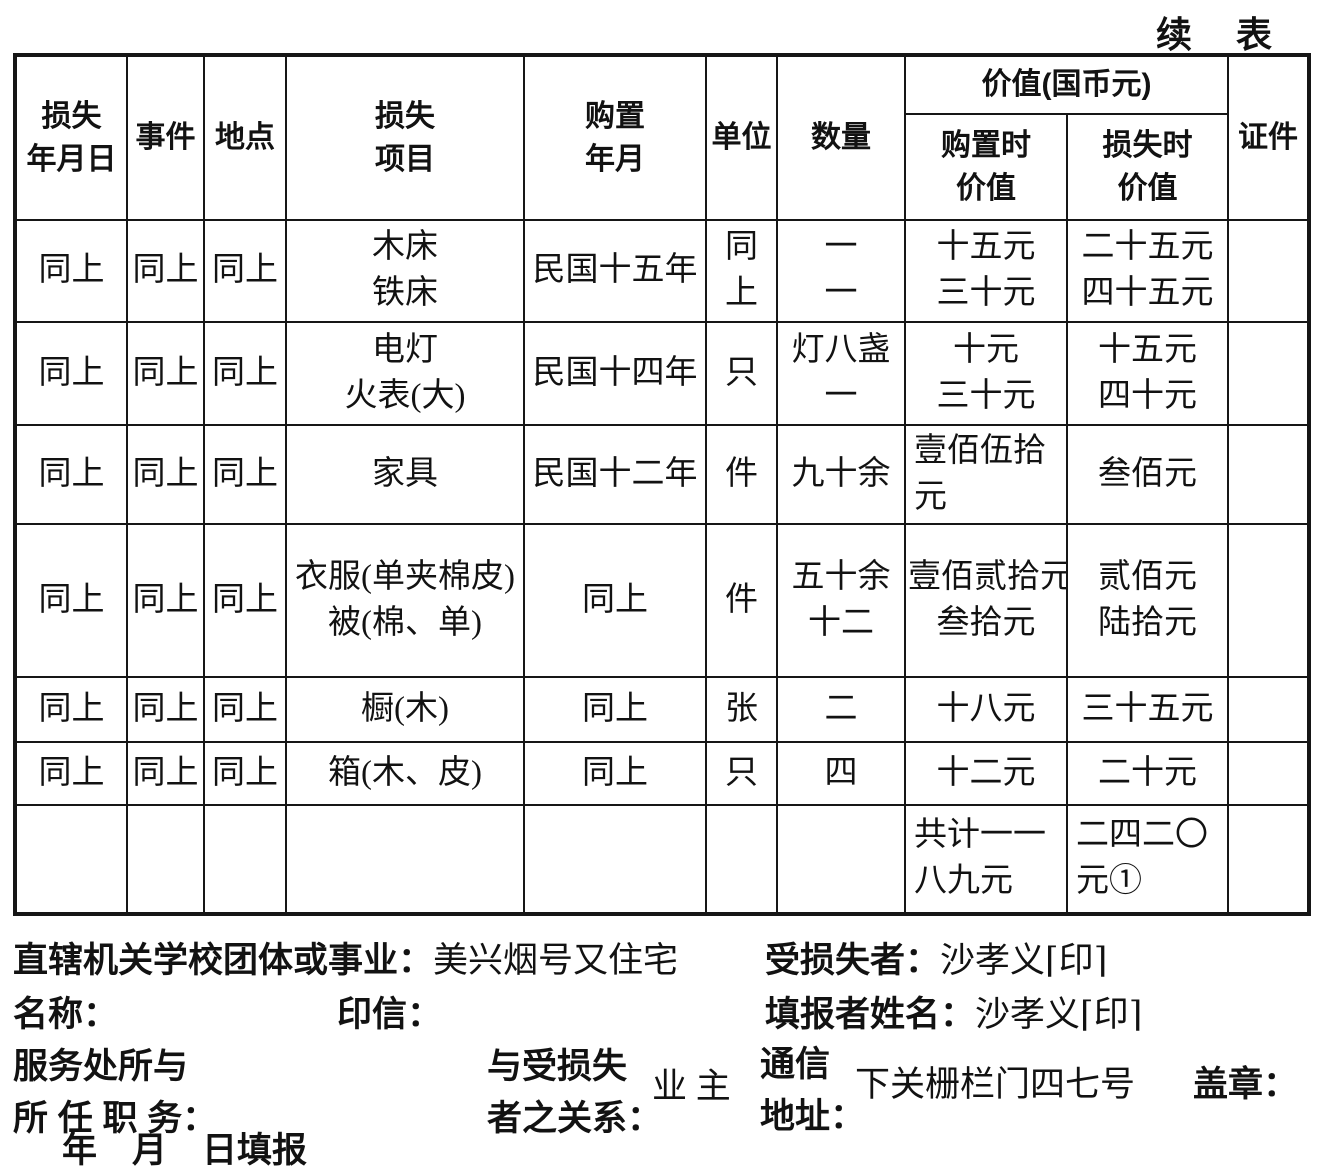 The height and width of the screenshot is (1173, 1321). I want to click on cell-loss-value: 三十五元, so click(1147, 709).